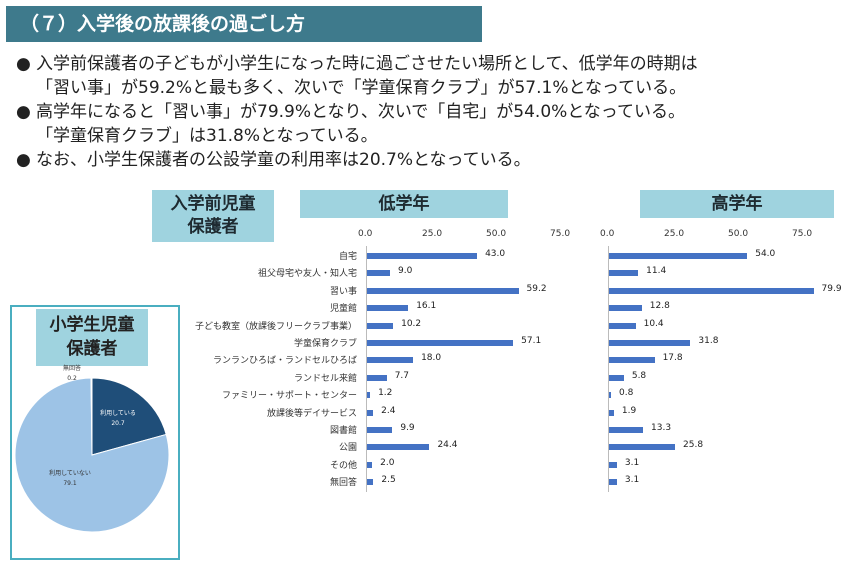 This screenshot has width=846, height=572. Describe the element at coordinates (387, 462) in the screenshot. I see `bar-value-label: 2.0` at that location.